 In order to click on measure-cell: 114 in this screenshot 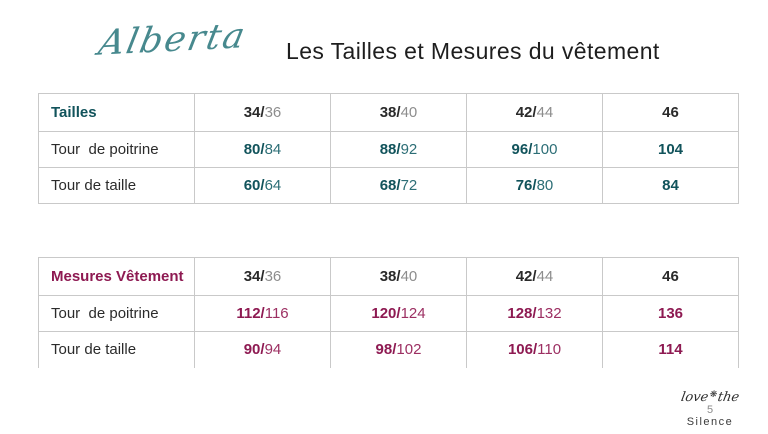, I will do `click(670, 349)`.